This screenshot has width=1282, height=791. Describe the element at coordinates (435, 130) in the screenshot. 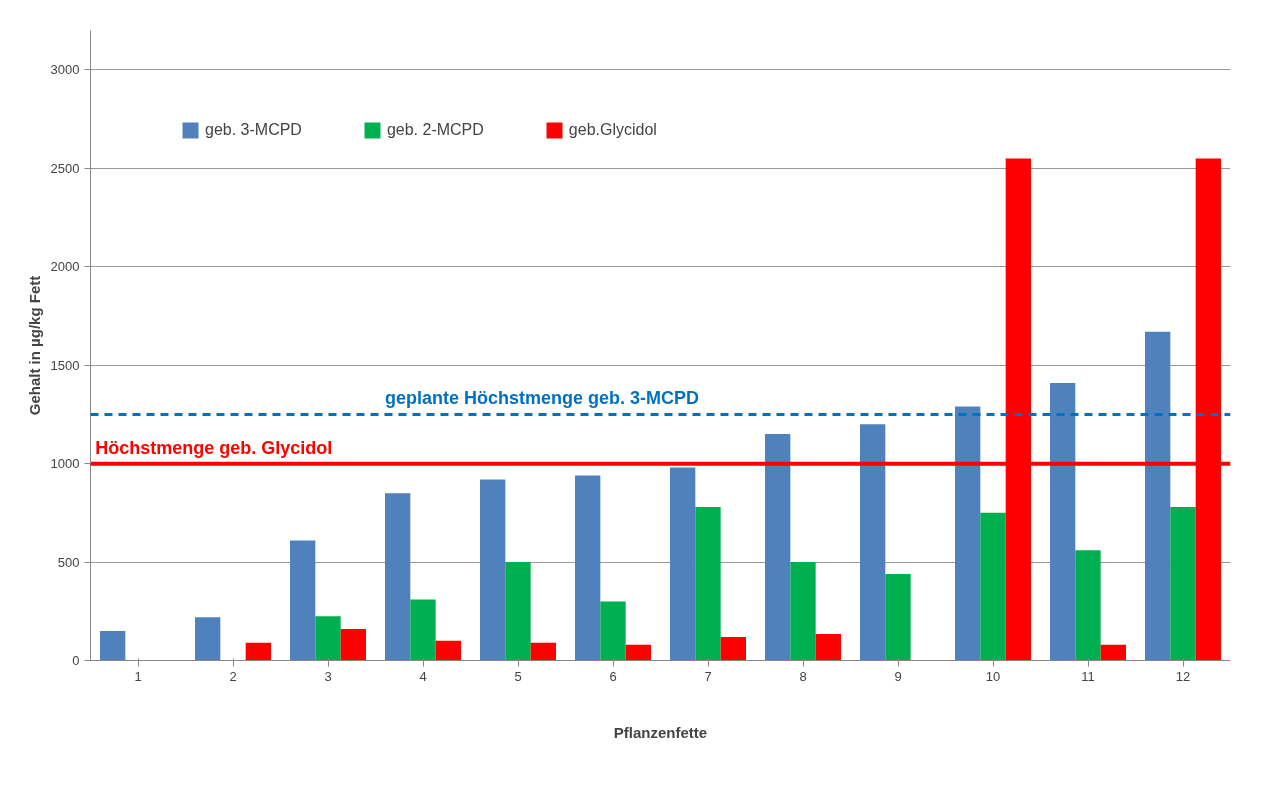

I see `legend-label: geb. 2-MCPD` at that location.